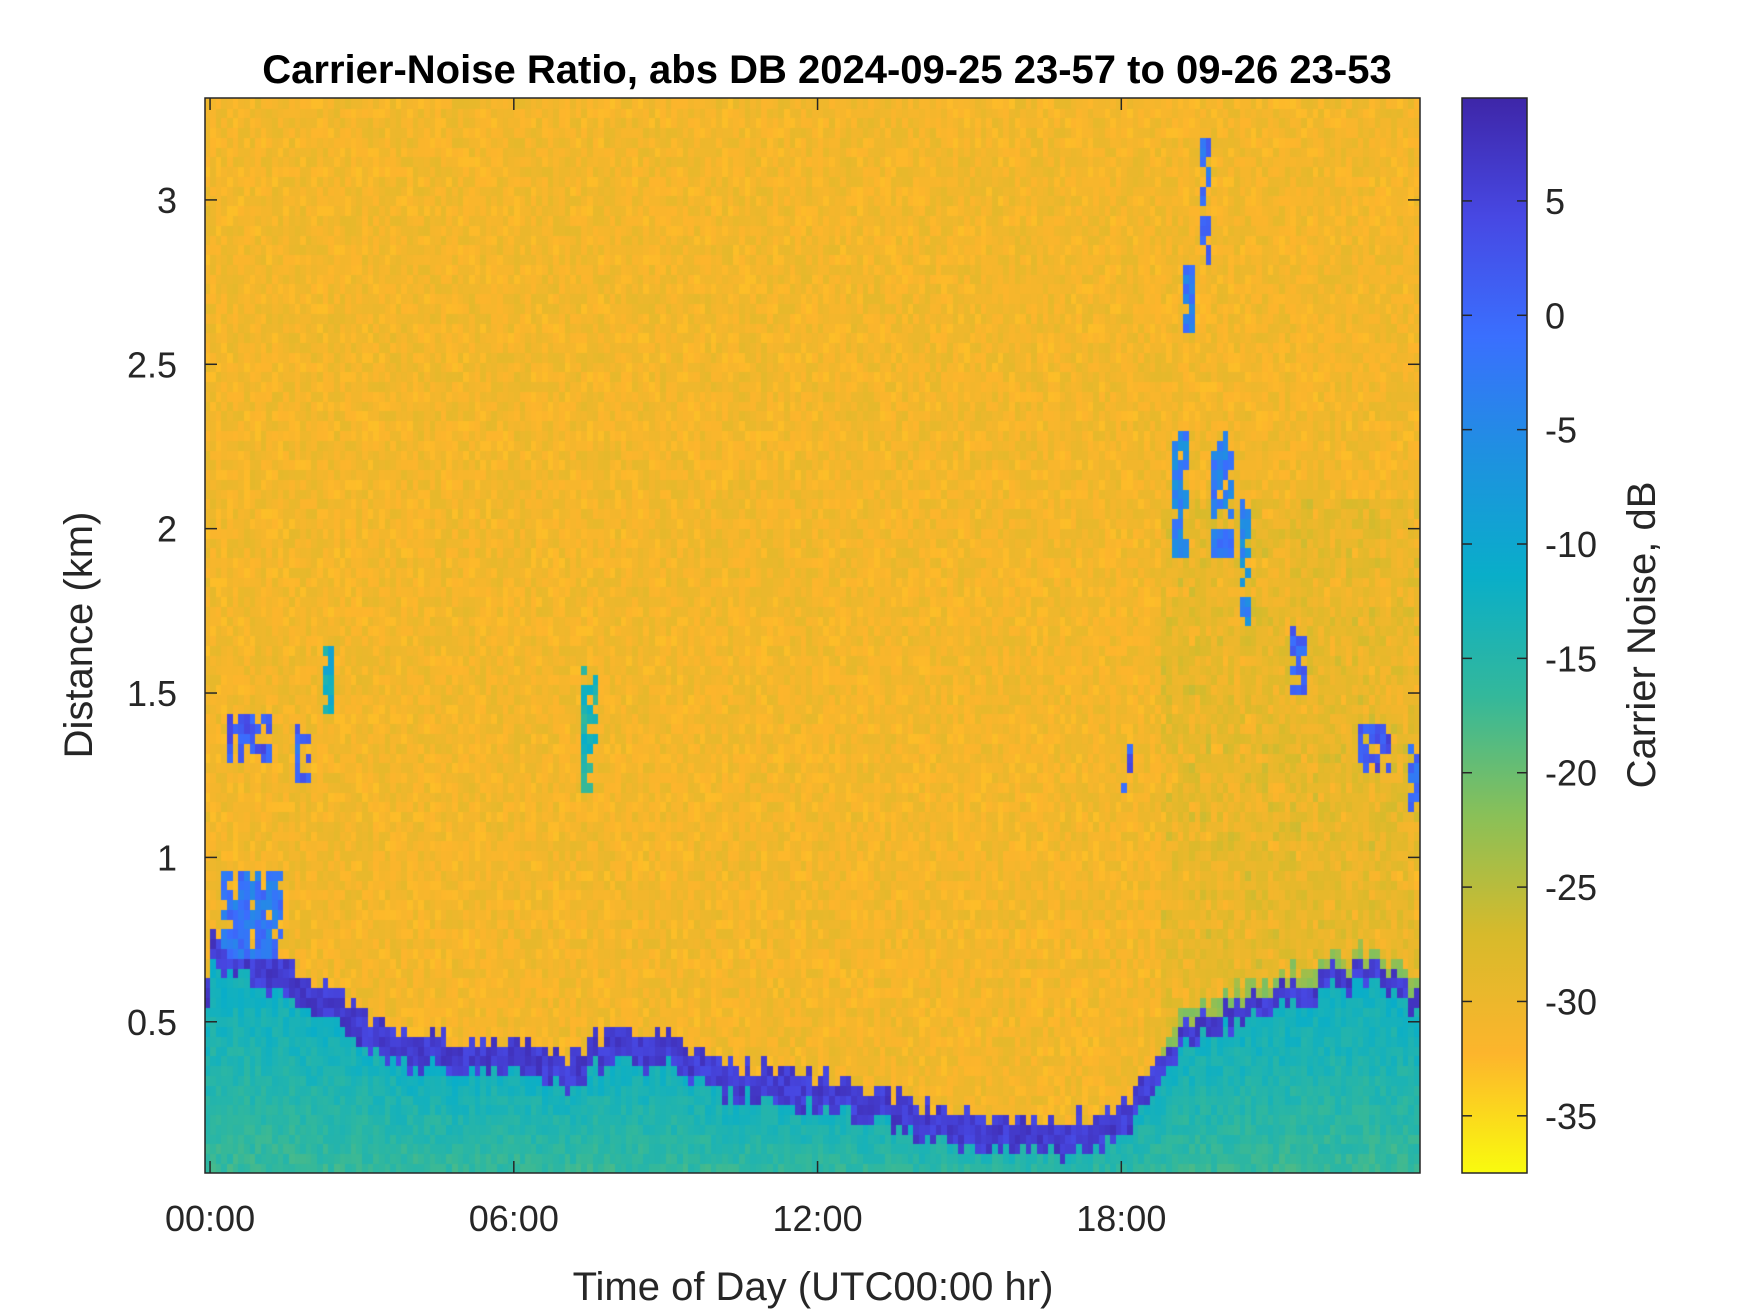 The height and width of the screenshot is (1313, 1750). What do you see at coordinates (1571, 544) in the screenshot?
I see `colorbar-tick-label: -10` at bounding box center [1571, 544].